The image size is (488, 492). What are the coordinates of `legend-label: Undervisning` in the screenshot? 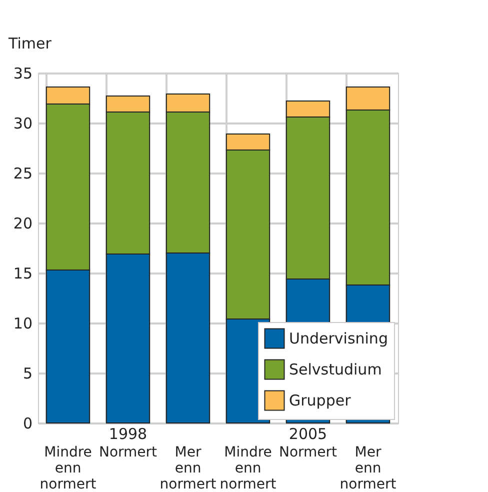 It's located at (338, 339).